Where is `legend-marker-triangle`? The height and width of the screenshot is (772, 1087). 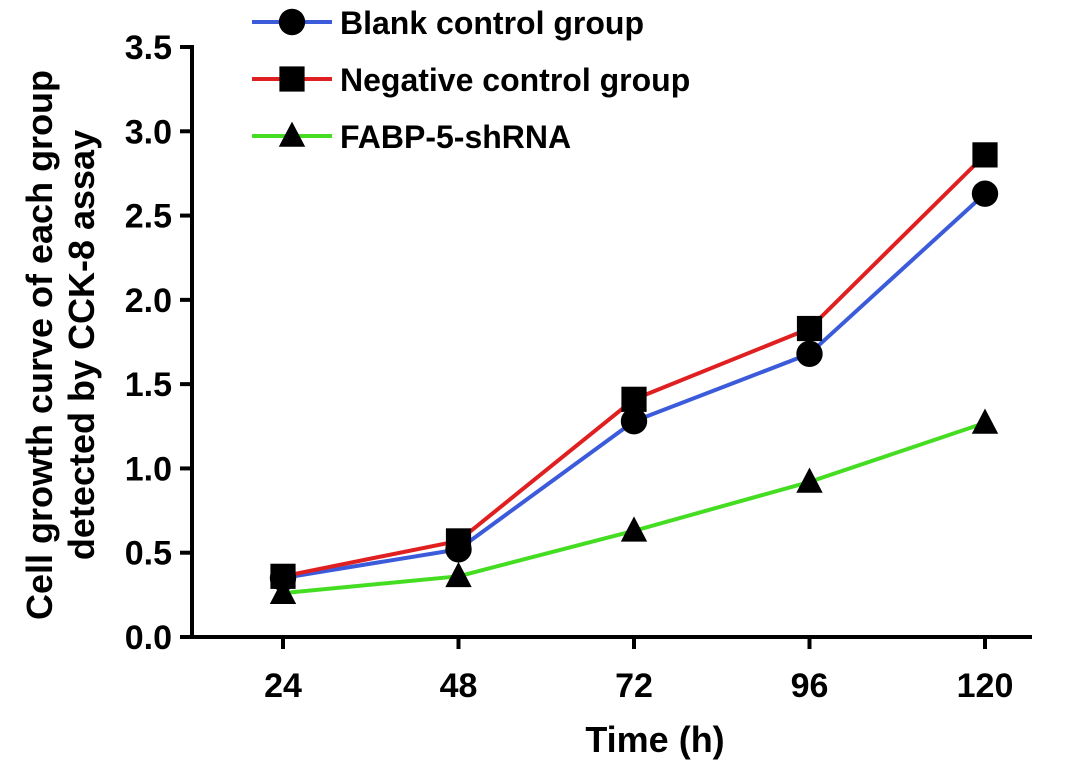
legend-marker-triangle is located at coordinates (292, 134).